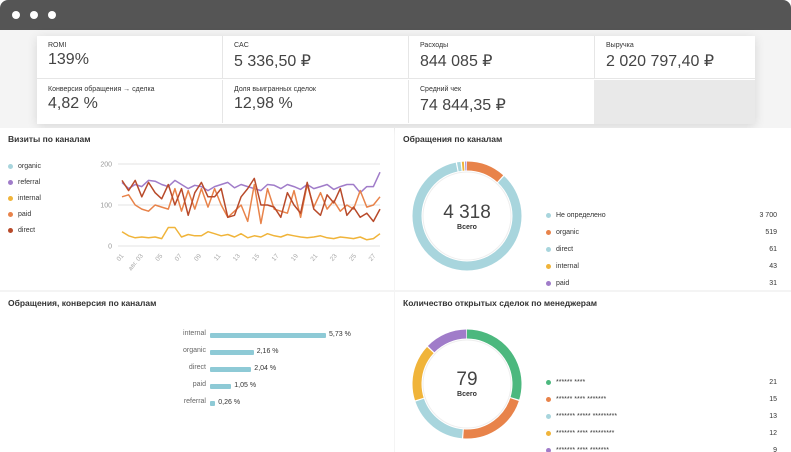 The height and width of the screenshot is (452, 791). Describe the element at coordinates (68, 59) in the screenshot. I see `kpi-value: 139%` at that location.